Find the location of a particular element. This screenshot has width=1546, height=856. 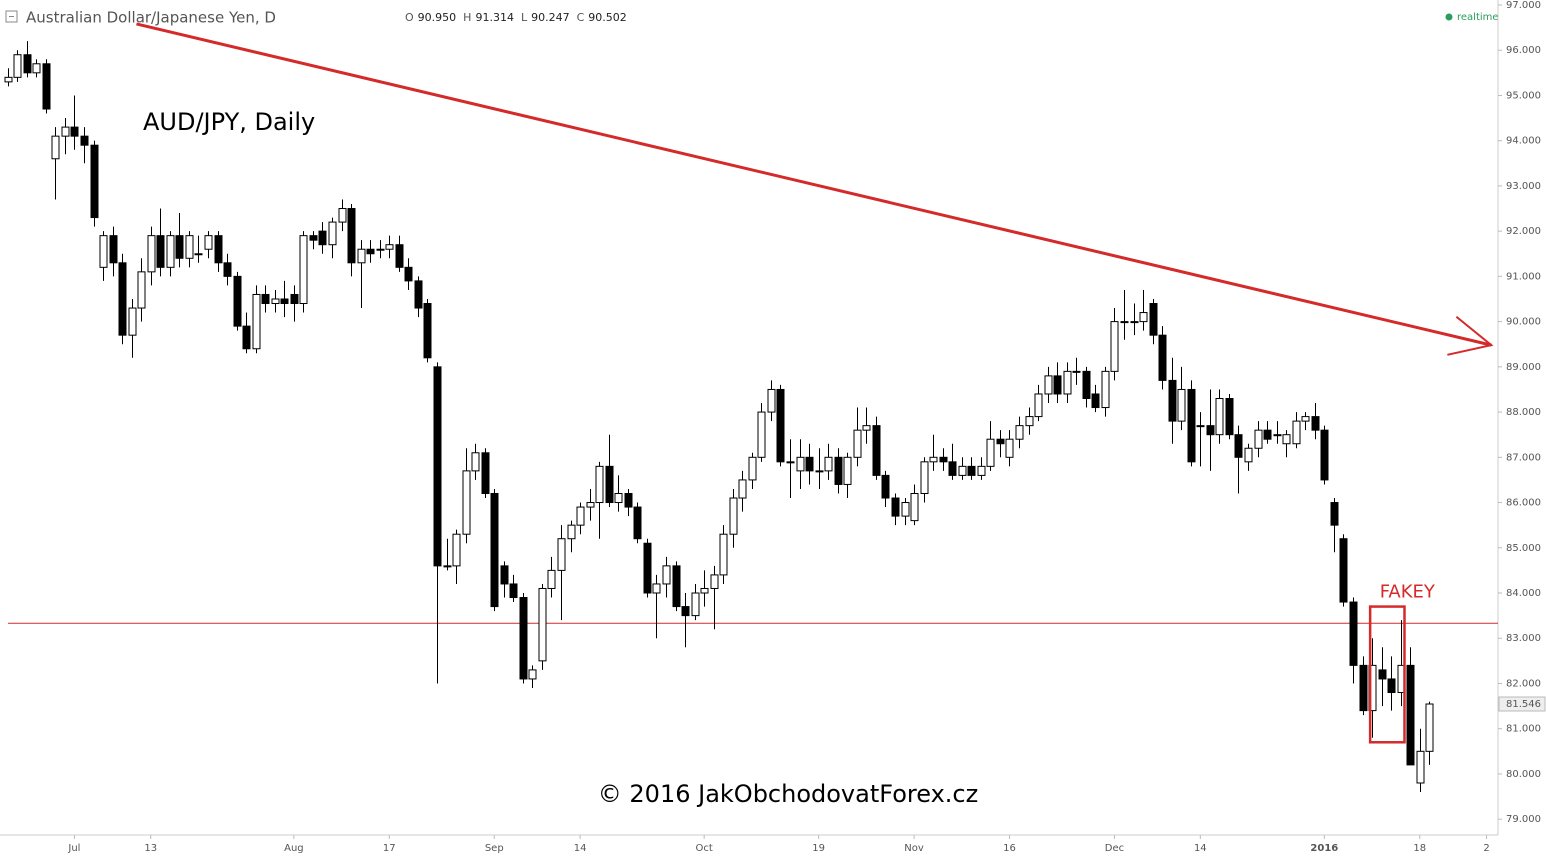

x-tick-label: Dec is located at coordinates (1114, 848).